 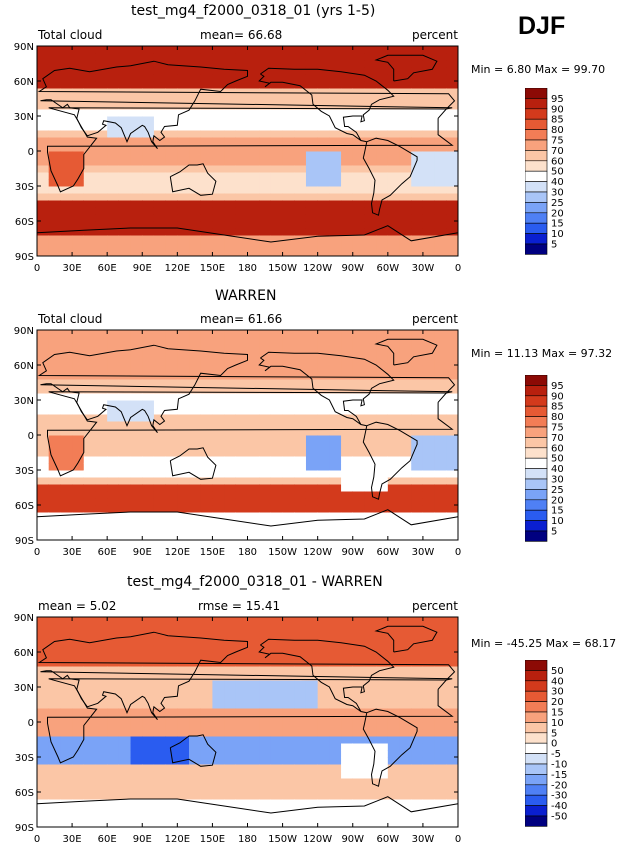 I want to click on colorbar-label: 70, so click(x=557, y=438).